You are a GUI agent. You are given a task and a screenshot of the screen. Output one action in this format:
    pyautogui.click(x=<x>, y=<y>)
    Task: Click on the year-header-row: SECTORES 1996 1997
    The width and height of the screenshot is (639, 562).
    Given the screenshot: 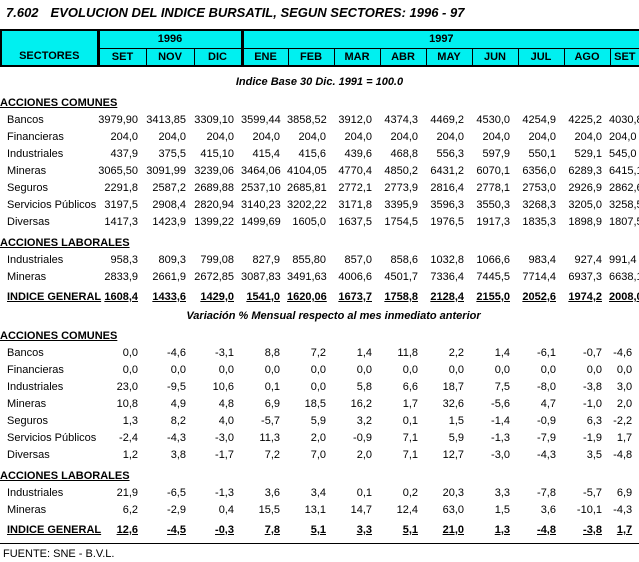 What is the action you would take?
    pyautogui.click(x=319, y=48)
    